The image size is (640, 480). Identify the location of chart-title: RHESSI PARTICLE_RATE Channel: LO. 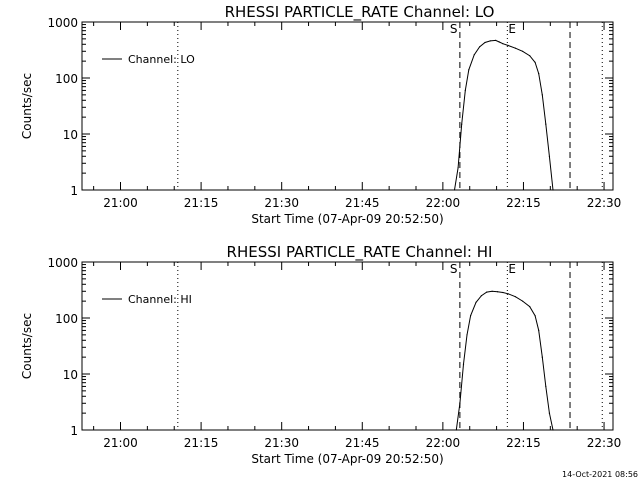
(360, 12).